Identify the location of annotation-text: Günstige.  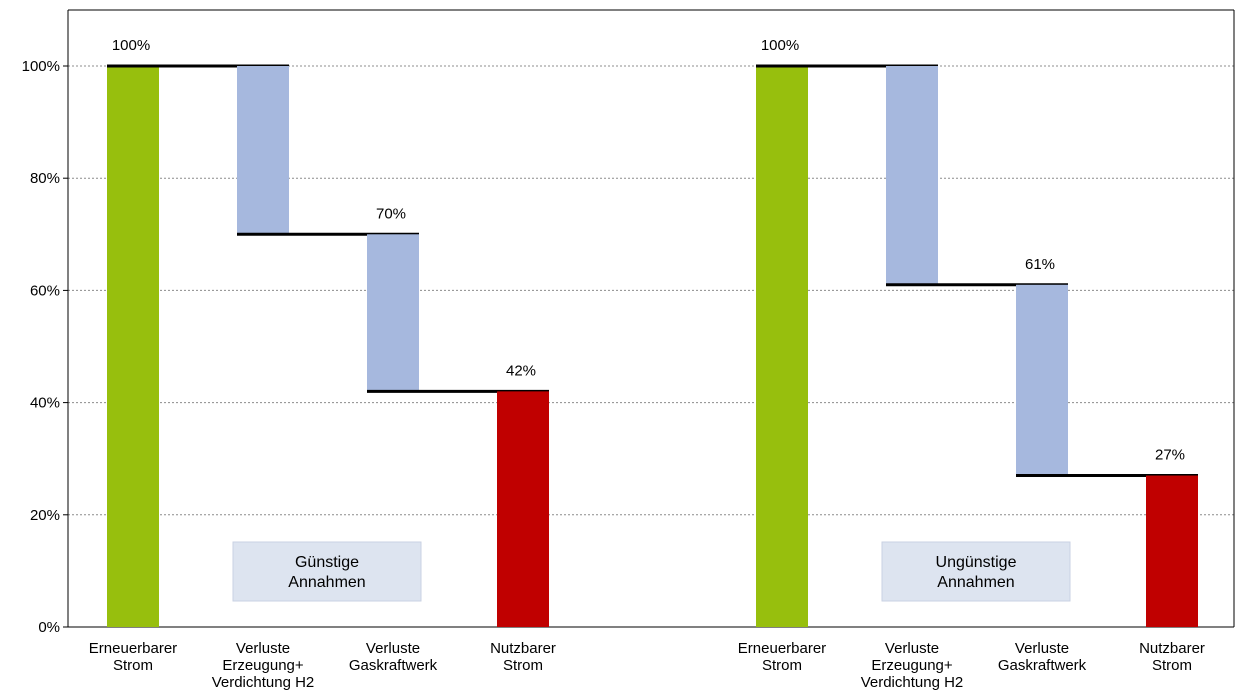
(327, 562).